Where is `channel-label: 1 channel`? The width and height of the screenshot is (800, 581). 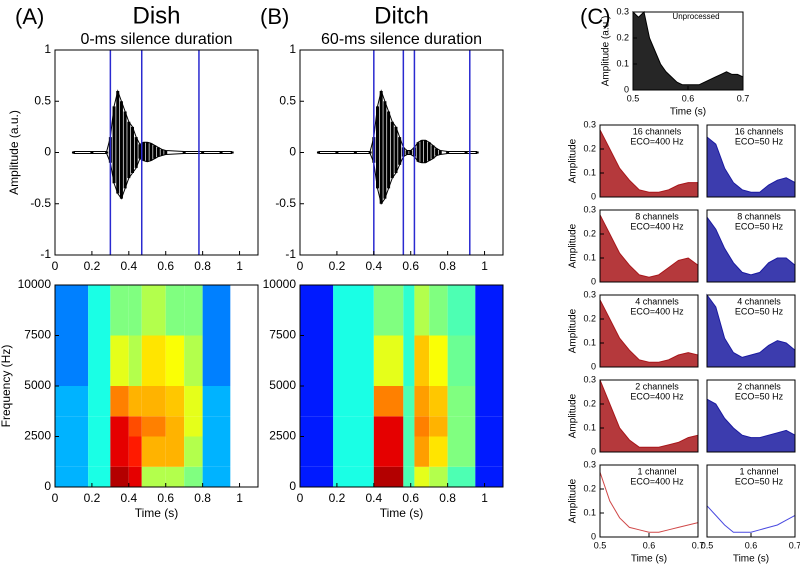
channel-label: 1 channel is located at coordinates (656, 471).